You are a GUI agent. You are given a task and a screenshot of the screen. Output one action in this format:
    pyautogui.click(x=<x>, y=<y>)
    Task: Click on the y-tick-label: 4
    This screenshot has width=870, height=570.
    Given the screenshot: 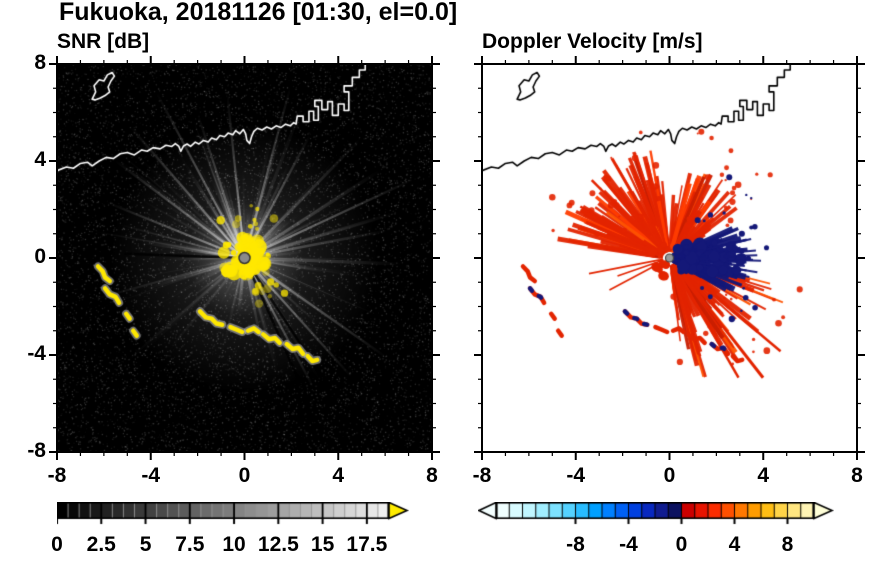 What is the action you would take?
    pyautogui.click(x=40, y=159)
    